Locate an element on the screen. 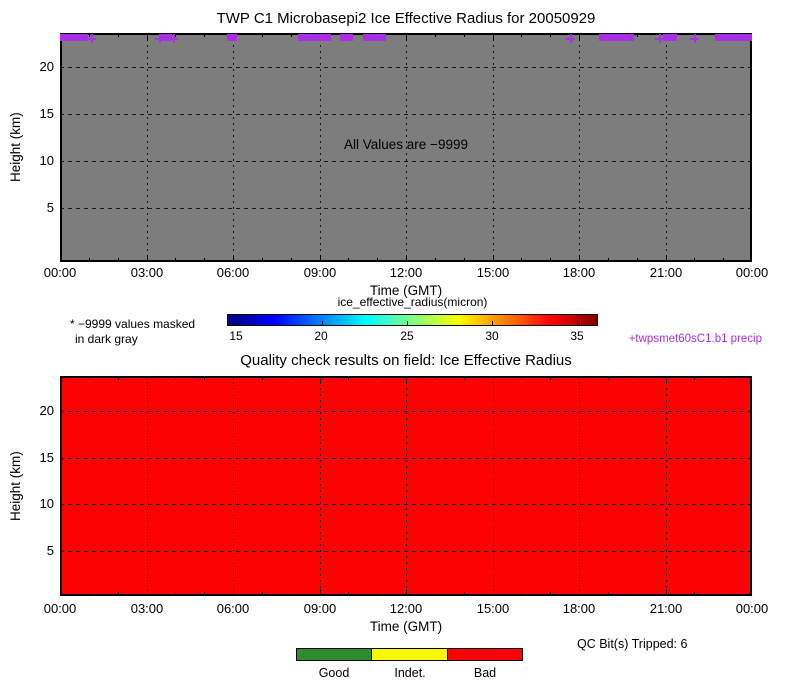 This screenshot has width=786, height=688. x-tick-label: 09:00 is located at coordinates (320, 272).